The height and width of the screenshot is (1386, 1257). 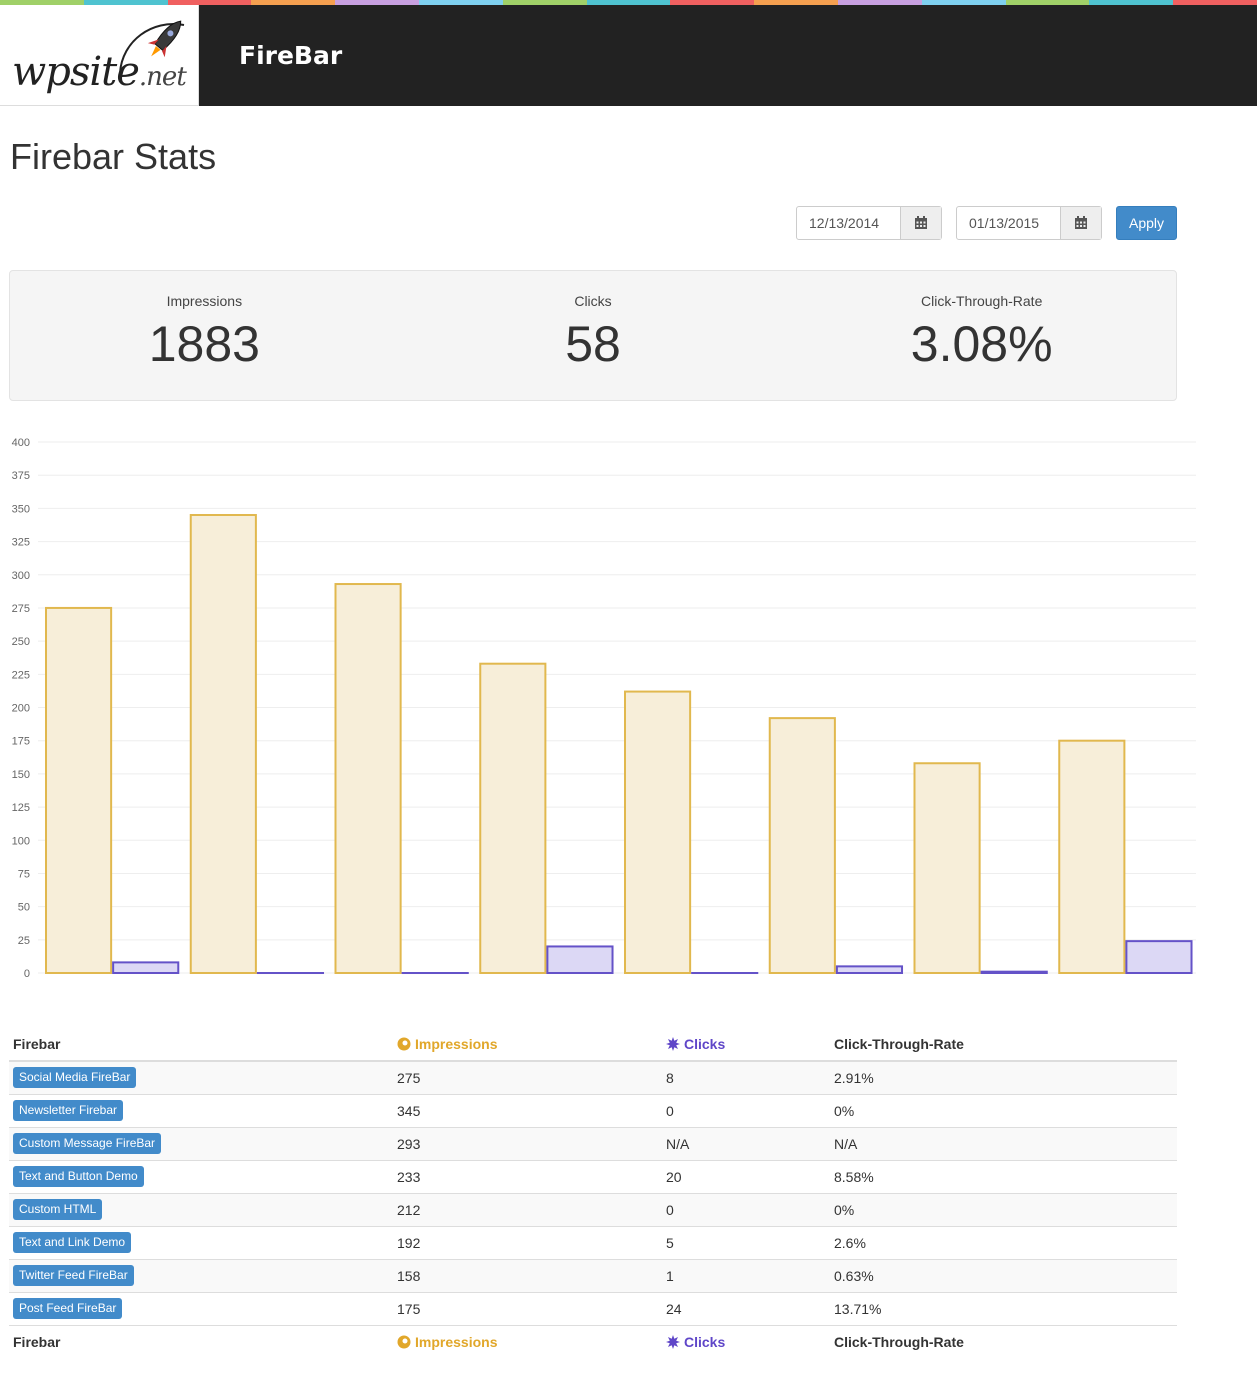 What do you see at coordinates (527, 1308) in the screenshot?
I see `impressions-cell: 175` at bounding box center [527, 1308].